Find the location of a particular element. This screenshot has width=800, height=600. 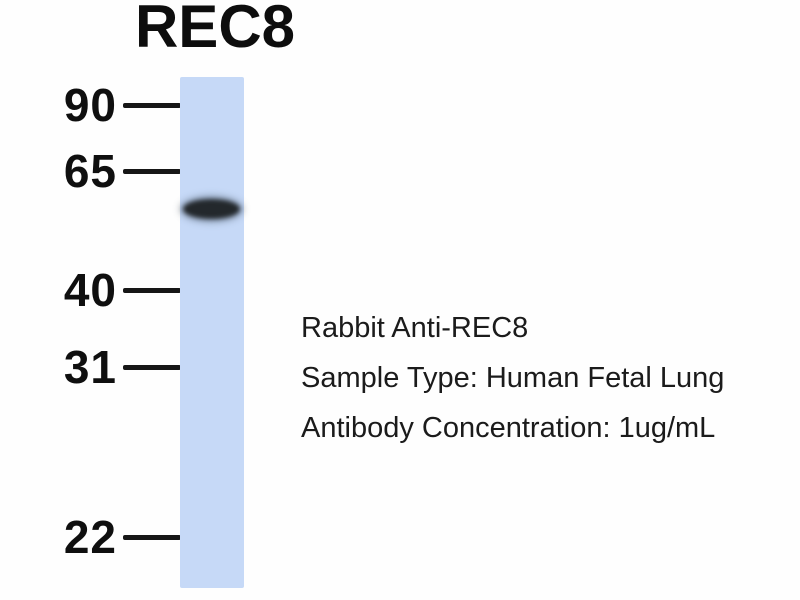

blot-lane is located at coordinates (212, 332).